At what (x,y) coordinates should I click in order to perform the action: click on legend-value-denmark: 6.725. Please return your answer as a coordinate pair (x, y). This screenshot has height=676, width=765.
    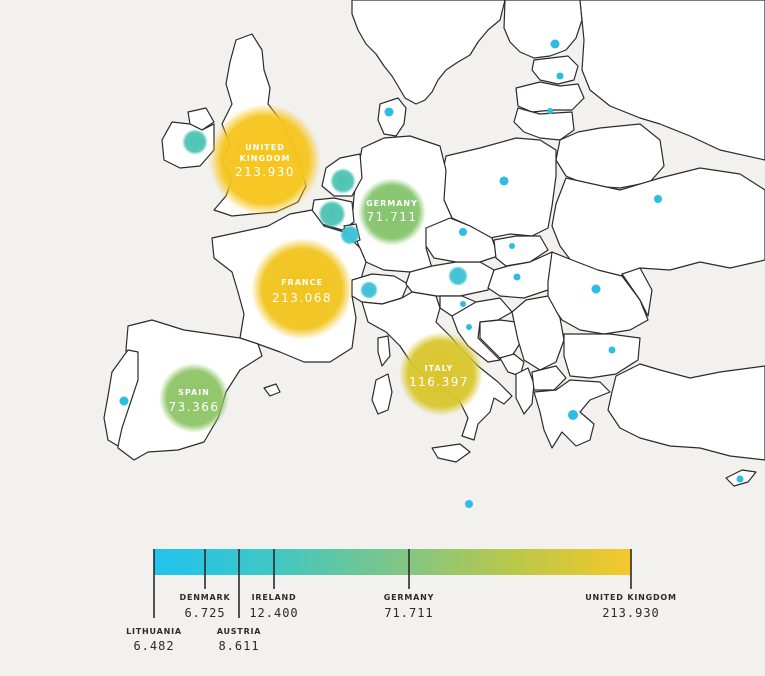
    Looking at the image, I should click on (204, 613).